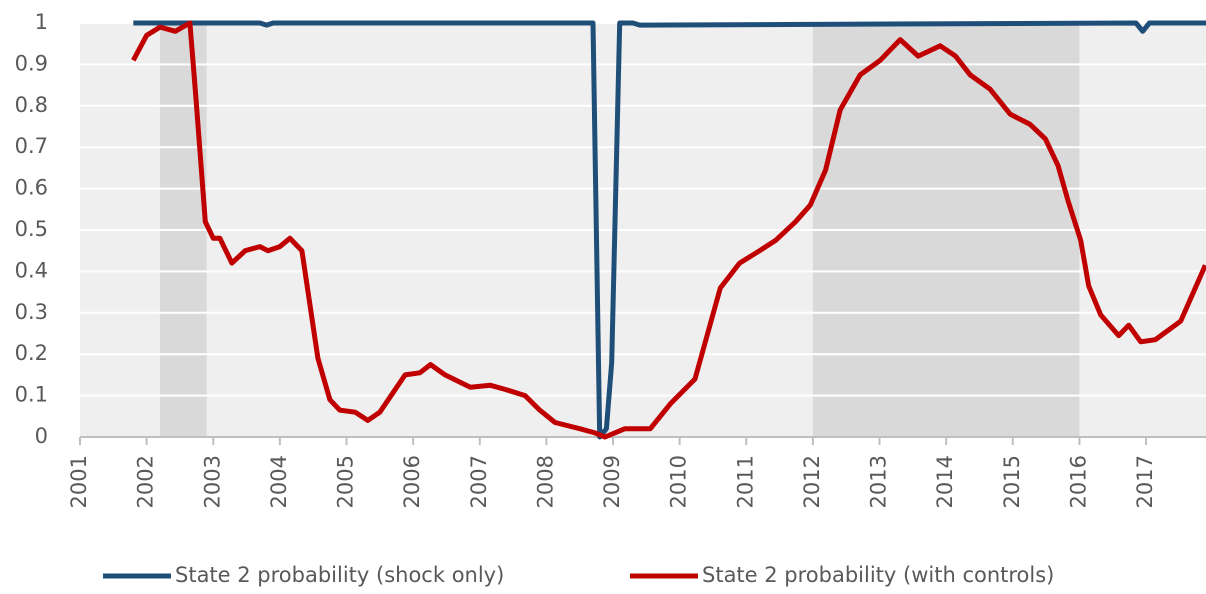 The height and width of the screenshot is (594, 1206). I want to click on x-tick-label: 2002, so click(146, 481).